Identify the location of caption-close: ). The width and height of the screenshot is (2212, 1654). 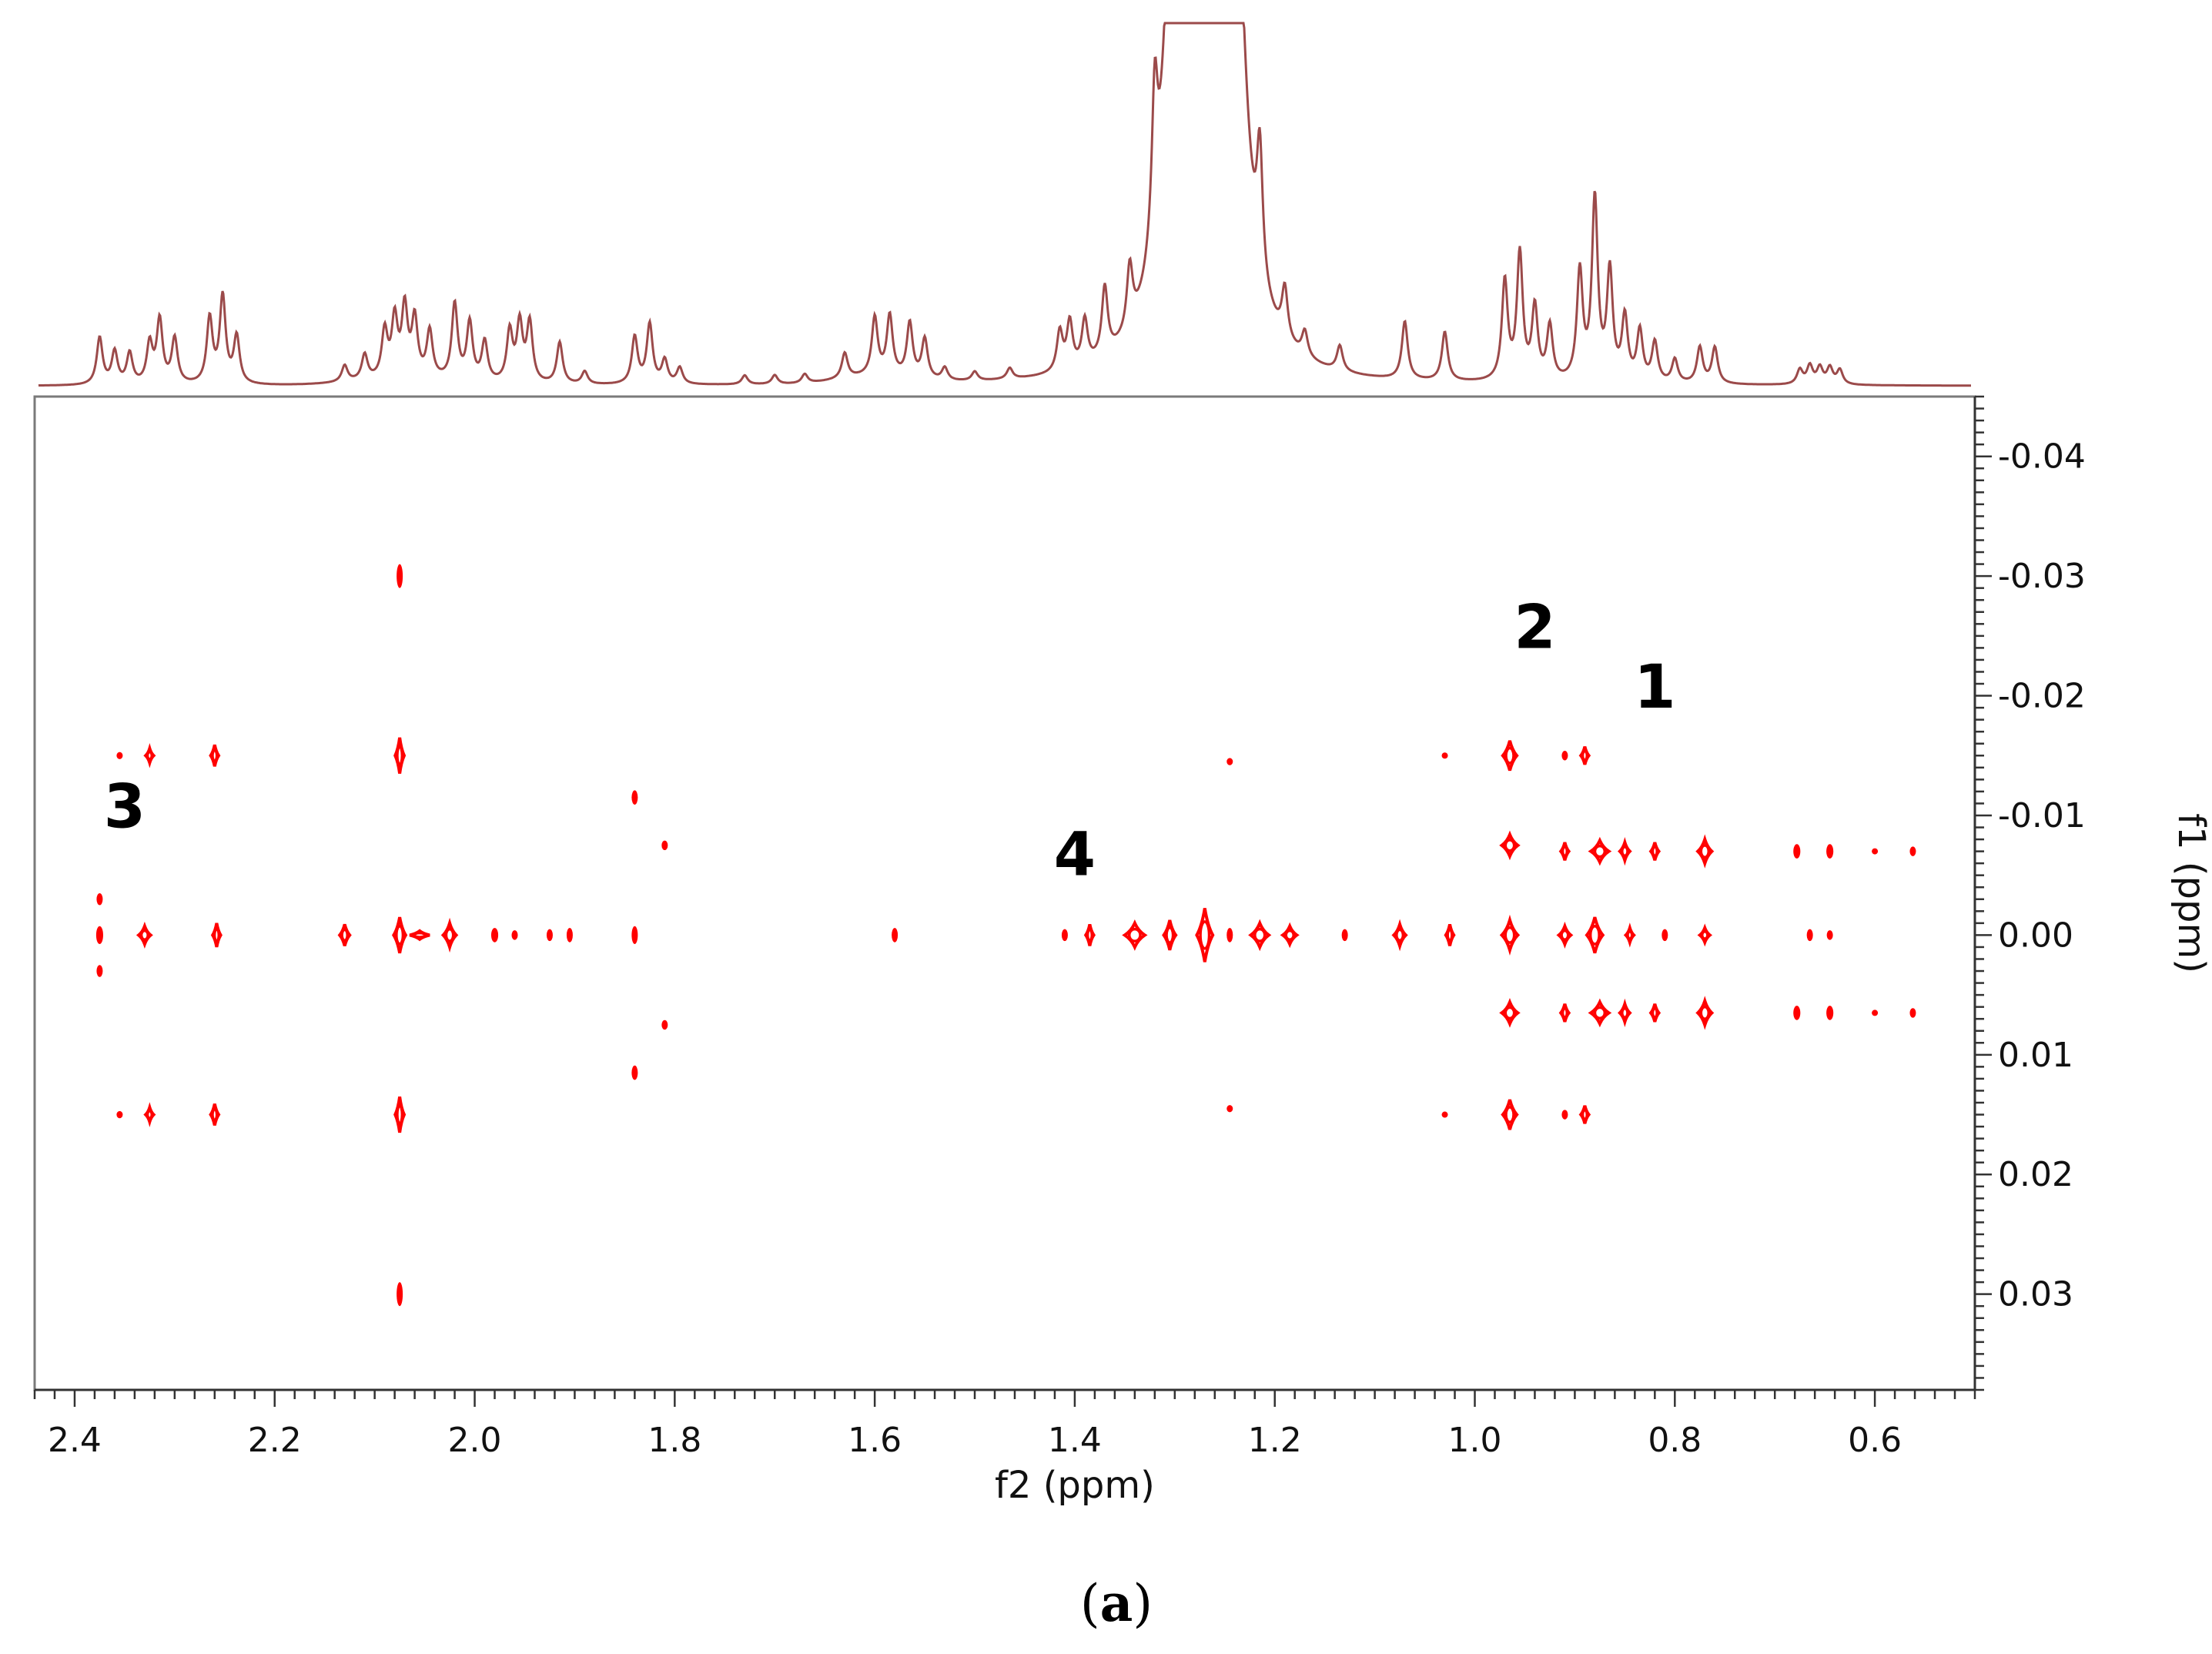
(1143, 1604).